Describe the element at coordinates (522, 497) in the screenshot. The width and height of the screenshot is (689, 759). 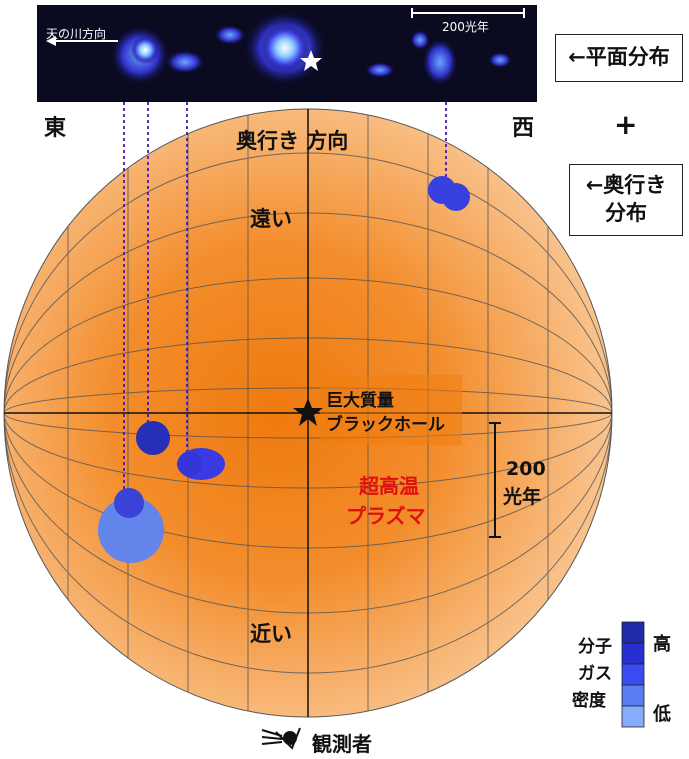
I see `scale-unit-label: 光年` at that location.